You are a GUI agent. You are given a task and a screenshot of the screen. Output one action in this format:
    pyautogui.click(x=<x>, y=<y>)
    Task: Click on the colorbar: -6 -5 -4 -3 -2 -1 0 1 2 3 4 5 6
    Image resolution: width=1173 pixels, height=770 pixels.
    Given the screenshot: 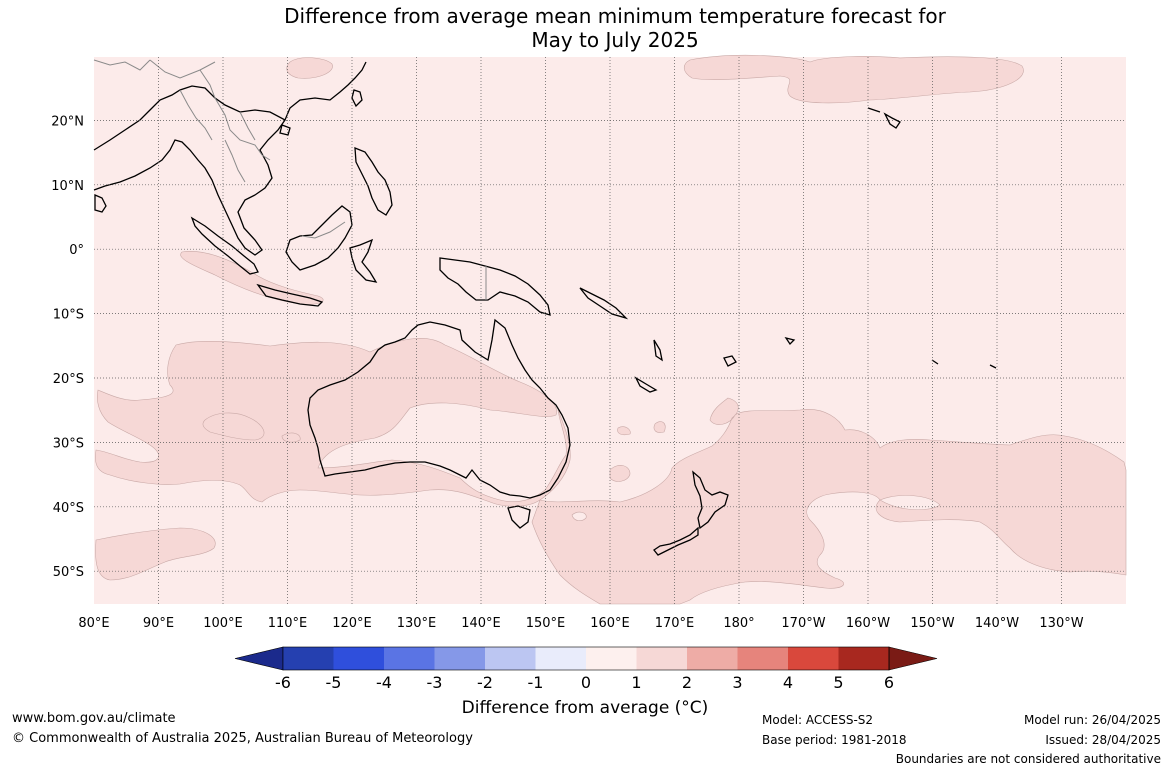 What is the action you would take?
    pyautogui.click(x=586, y=669)
    